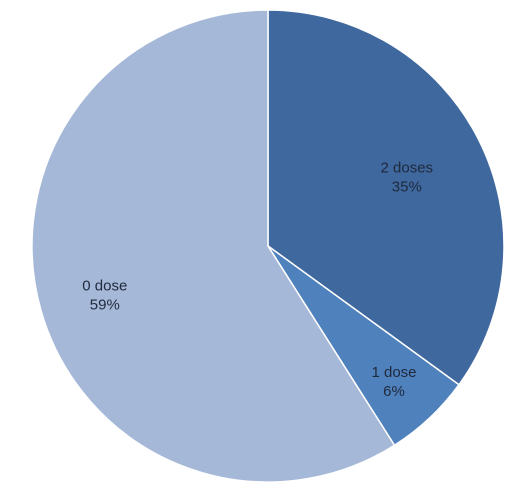  I want to click on slice-label-2-doses: 2 doses, so click(407, 167).